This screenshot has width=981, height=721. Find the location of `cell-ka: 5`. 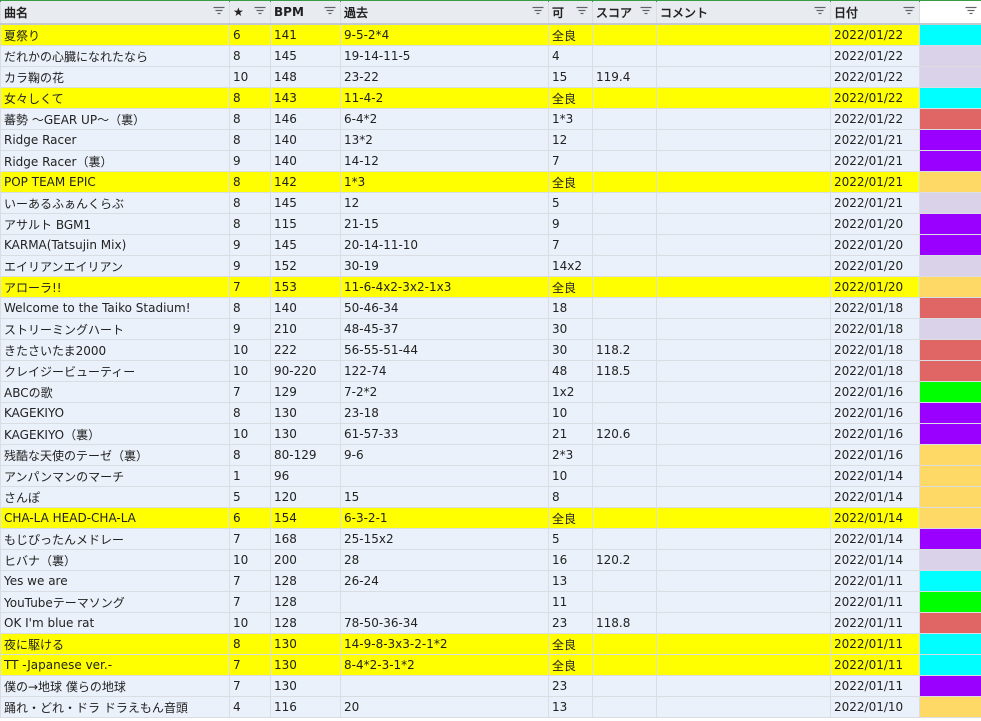

cell-ka: 5 is located at coordinates (570, 203).